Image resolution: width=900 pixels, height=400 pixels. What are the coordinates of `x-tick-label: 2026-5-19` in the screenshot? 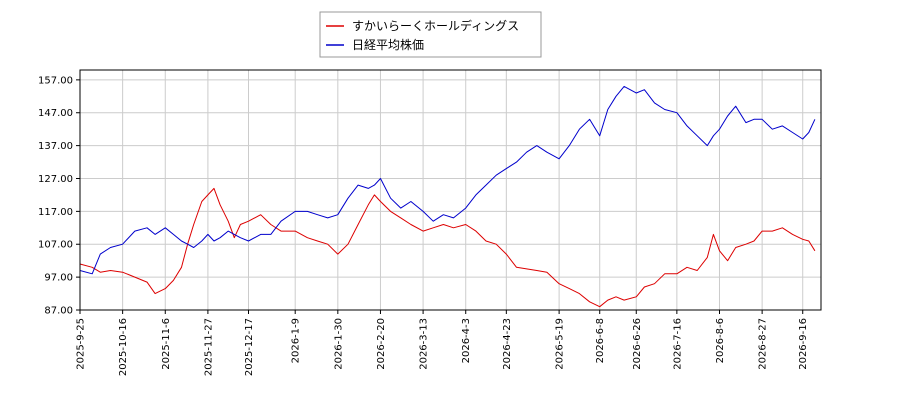 It's located at (560, 344).